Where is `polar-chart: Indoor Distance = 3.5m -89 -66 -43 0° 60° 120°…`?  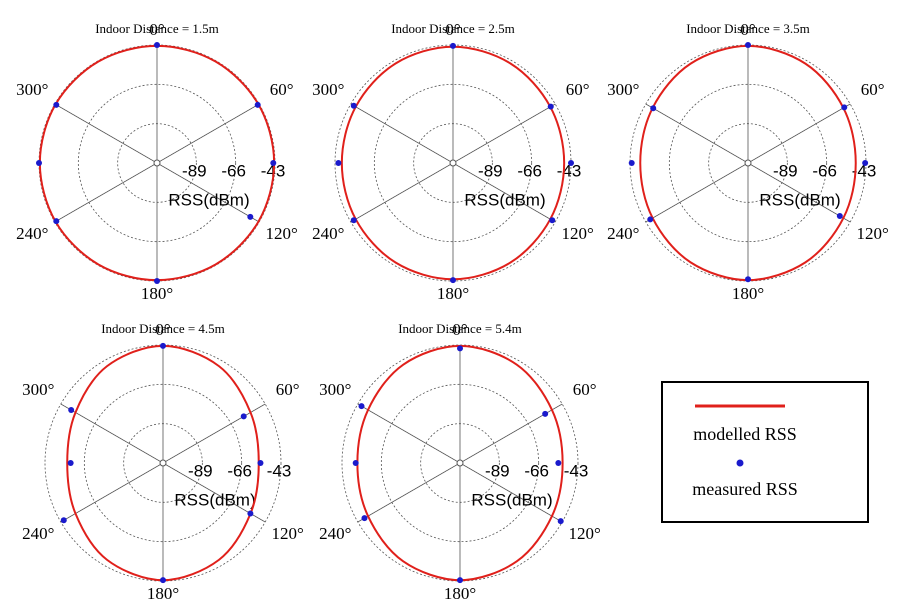 polar-chart: Indoor Distance = 3.5m -89 -66 -43 0° 60° 120°… is located at coordinates (748, 161).